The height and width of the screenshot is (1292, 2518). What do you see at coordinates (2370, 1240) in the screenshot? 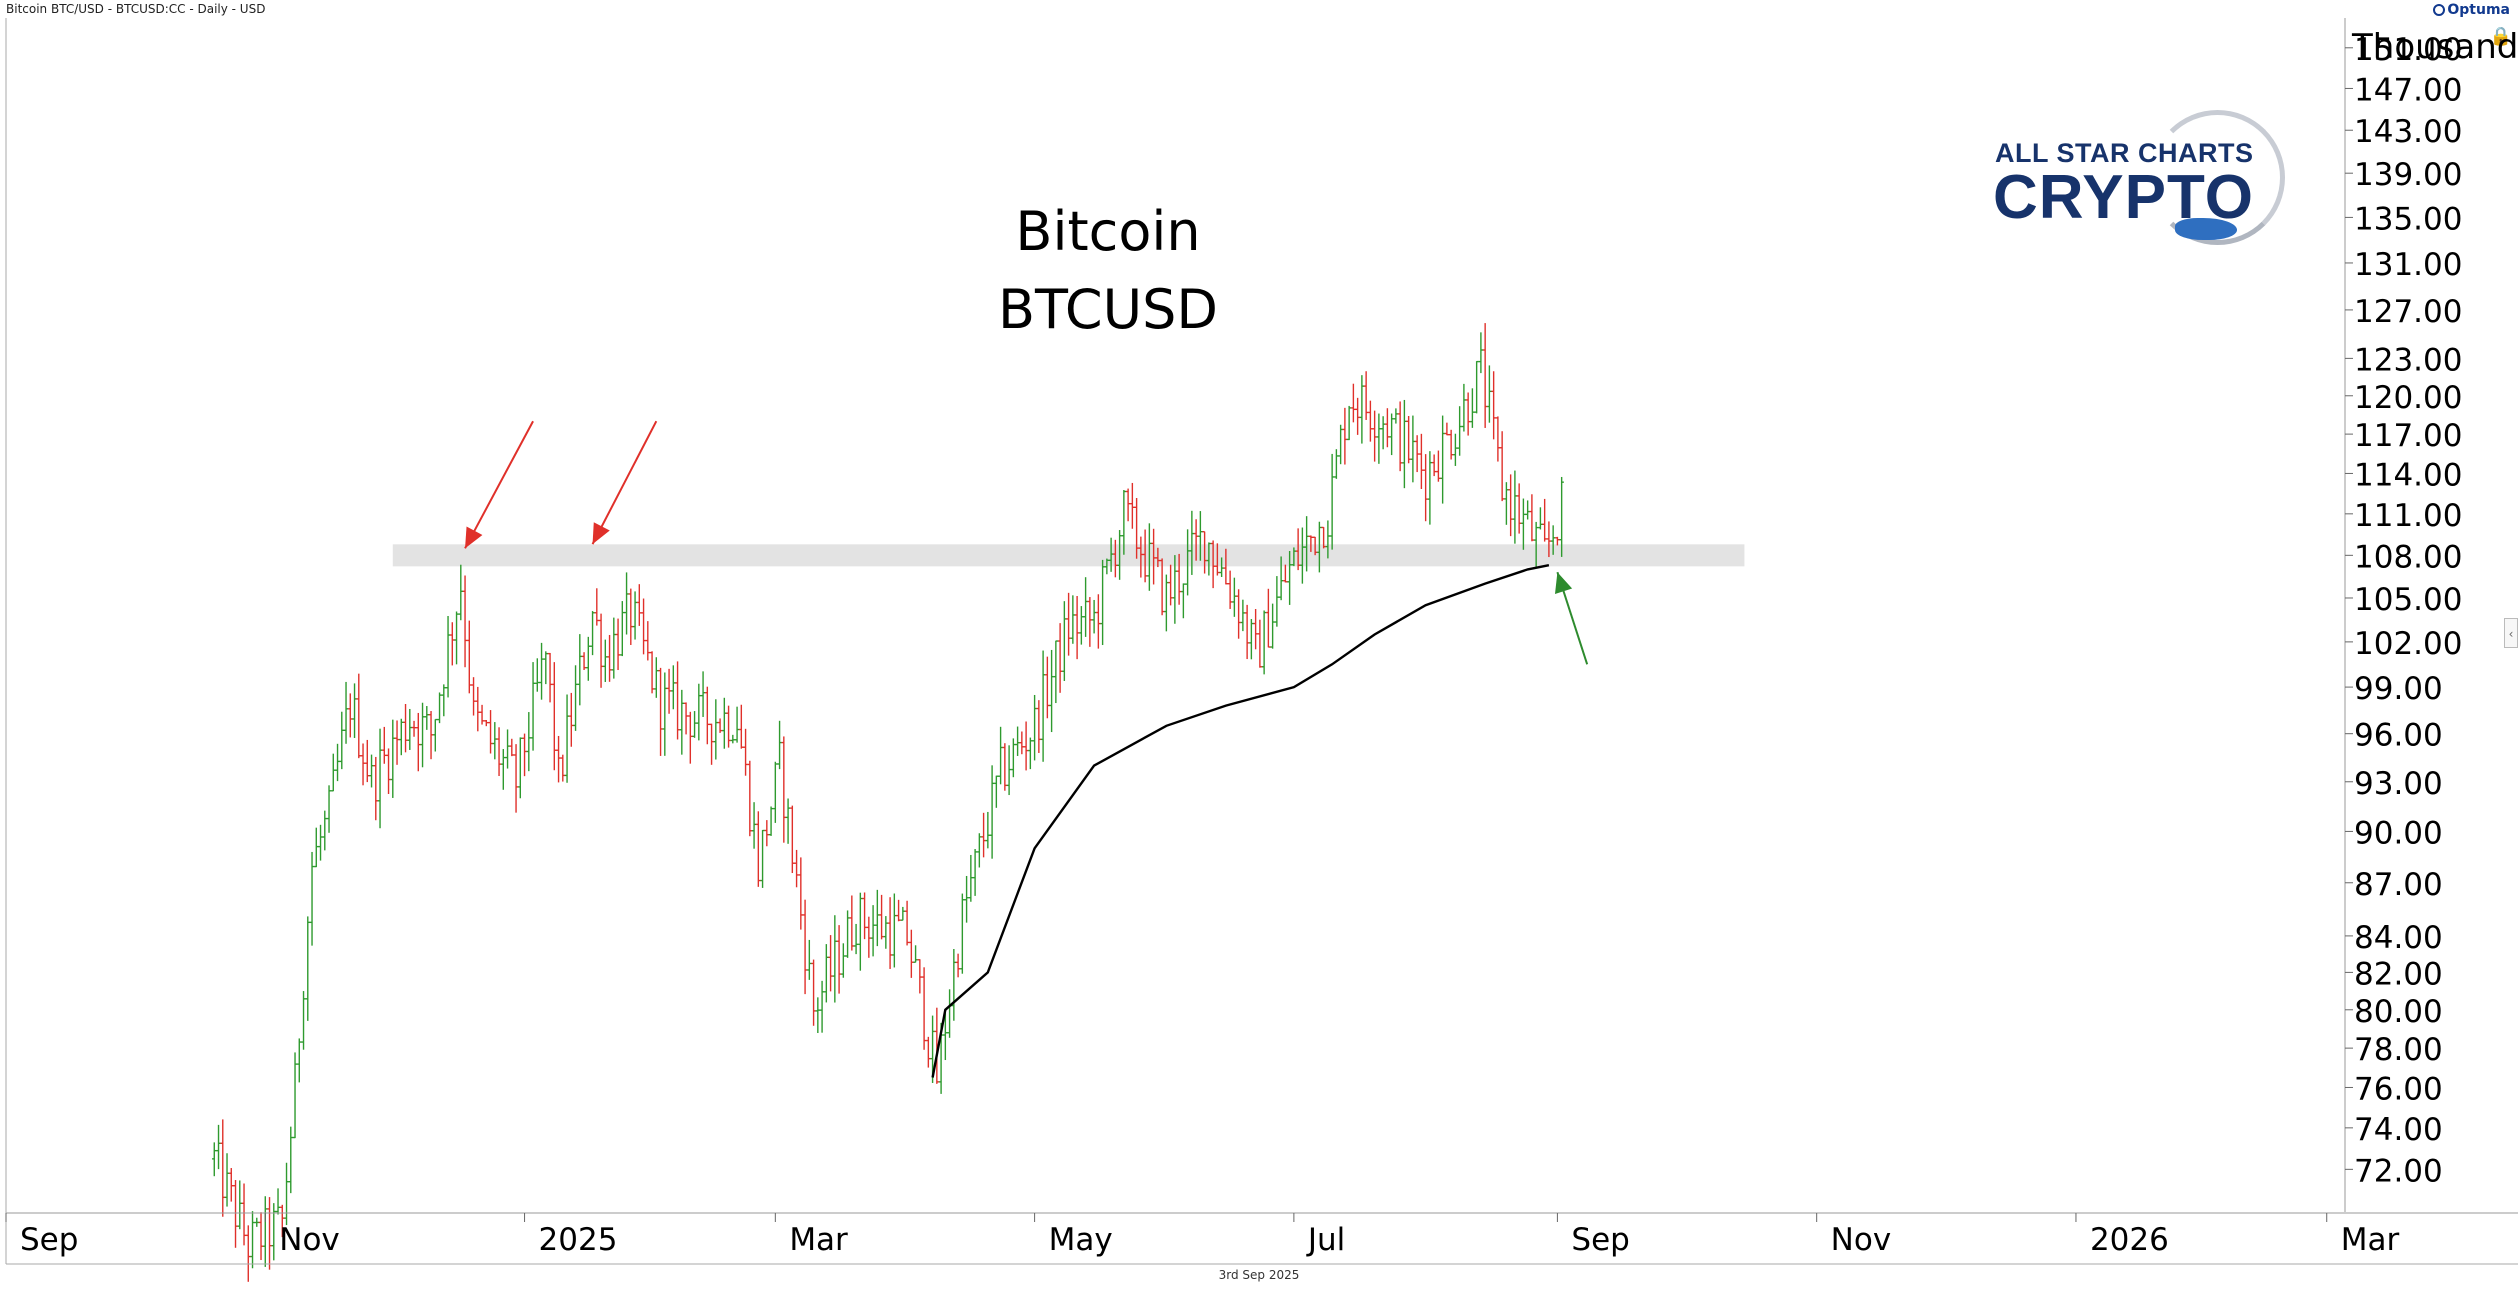
I see `x-tick-label: Mar` at bounding box center [2370, 1240].